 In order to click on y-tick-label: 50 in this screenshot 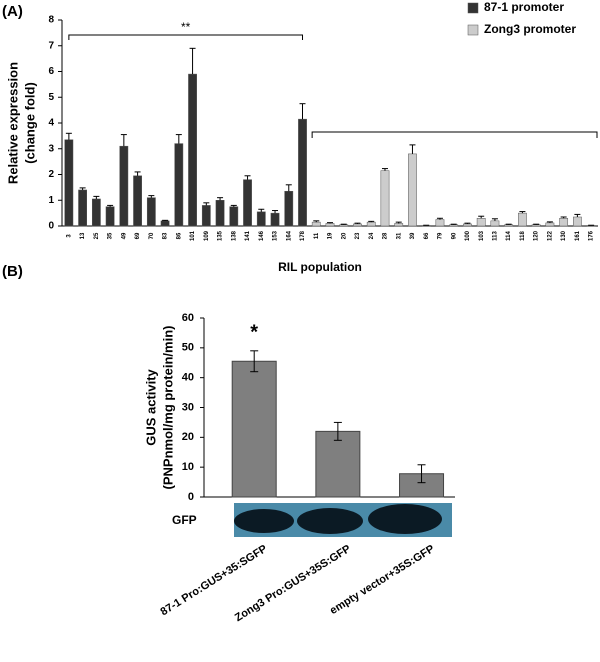, I will do `click(188, 348)`.